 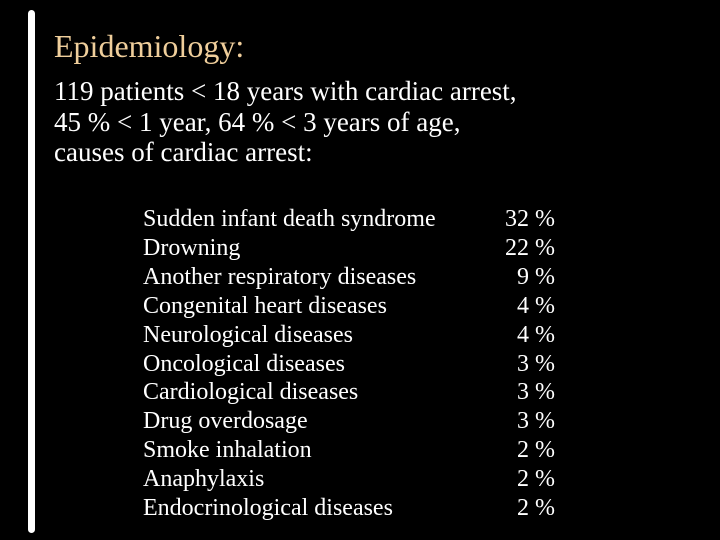 I want to click on cause-row: Sudden infant death syndrome 32 %, so click(x=349, y=219).